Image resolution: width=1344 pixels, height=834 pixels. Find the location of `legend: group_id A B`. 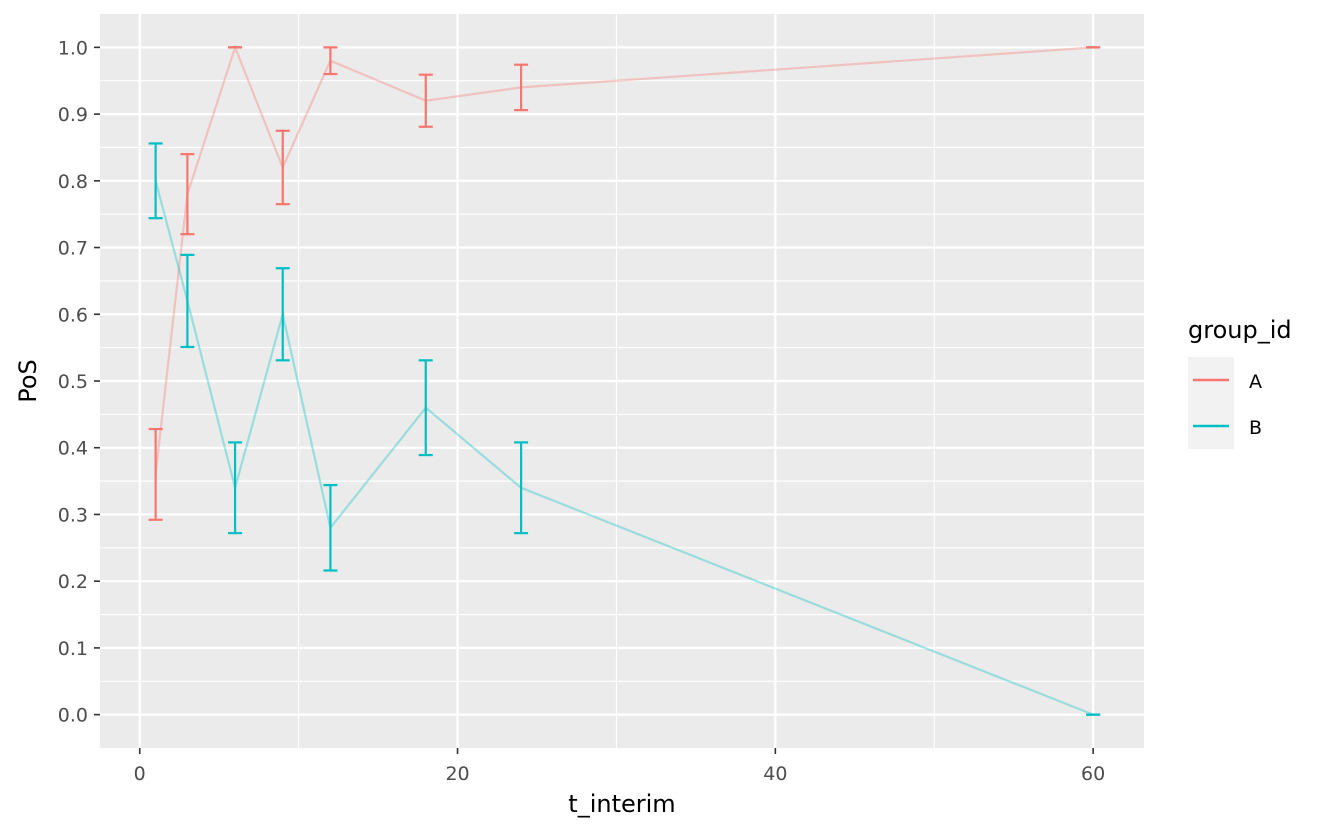

legend: group_id A B is located at coordinates (1240, 382).